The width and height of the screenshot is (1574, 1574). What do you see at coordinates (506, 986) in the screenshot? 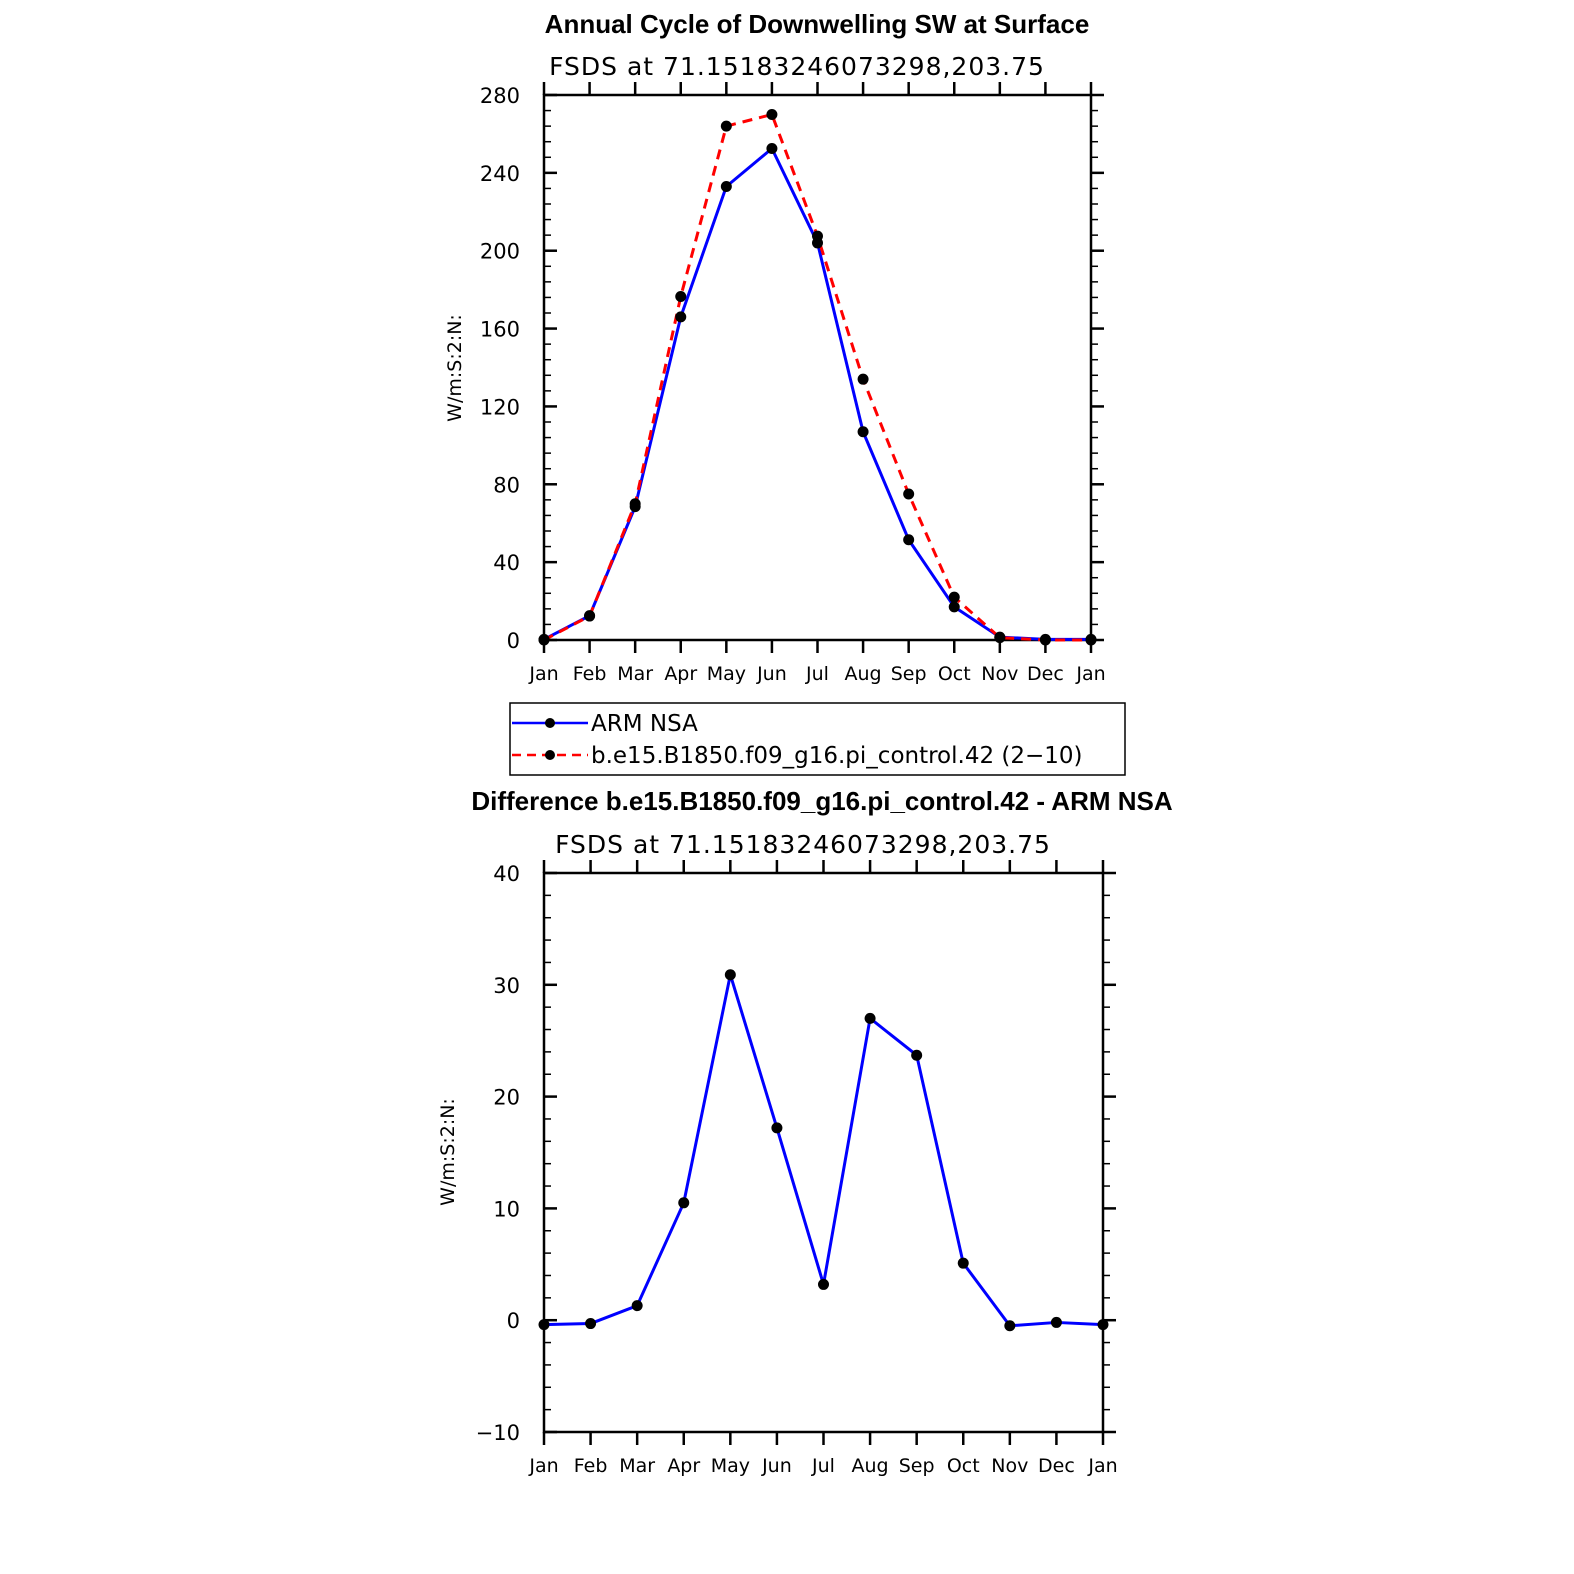
I see `y-tick-label: 30` at bounding box center [506, 986].